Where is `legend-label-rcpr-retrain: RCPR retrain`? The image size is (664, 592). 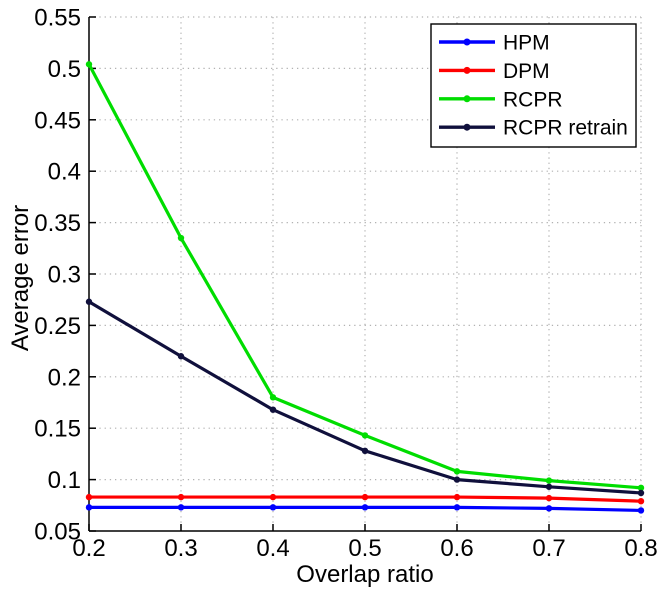 legend-label-rcpr-retrain: RCPR retrain is located at coordinates (565, 128).